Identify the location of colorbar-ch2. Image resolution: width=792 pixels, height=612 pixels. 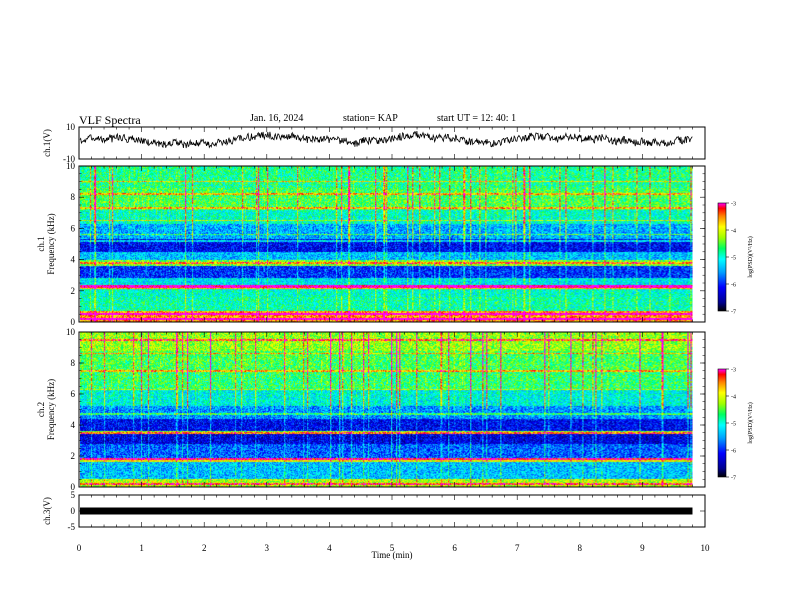
(722, 423).